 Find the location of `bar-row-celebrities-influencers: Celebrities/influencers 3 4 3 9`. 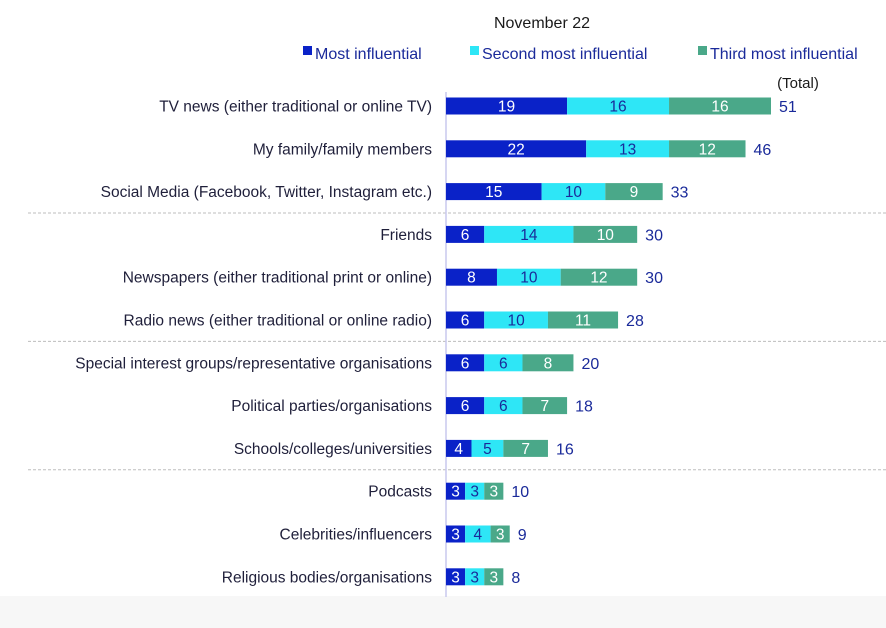

bar-row-celebrities-influencers: Celebrities/influencers 3 4 3 9 is located at coordinates (403, 534).